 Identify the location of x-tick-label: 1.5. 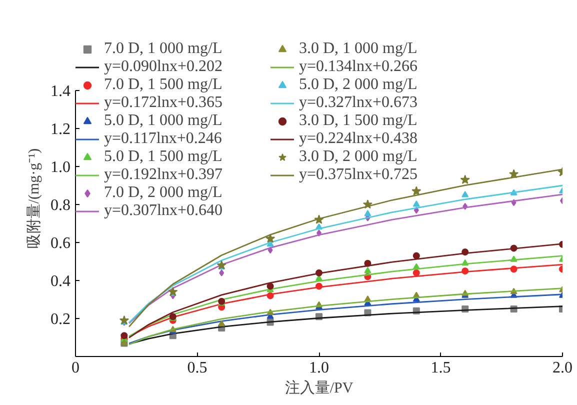
(440, 368).